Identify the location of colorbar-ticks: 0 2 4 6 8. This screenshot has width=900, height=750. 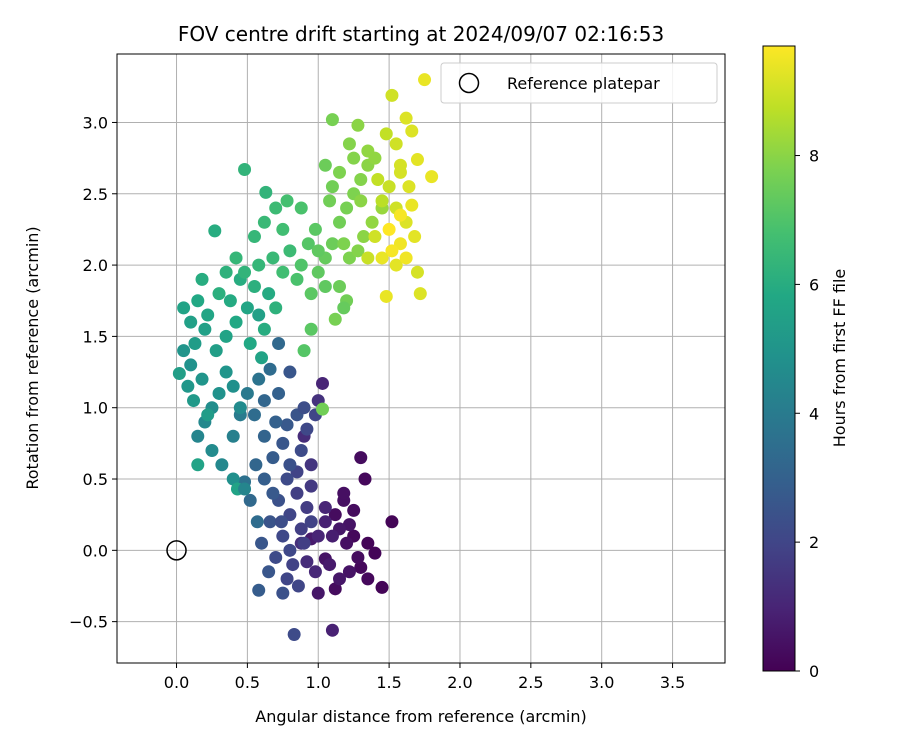
(807, 414).